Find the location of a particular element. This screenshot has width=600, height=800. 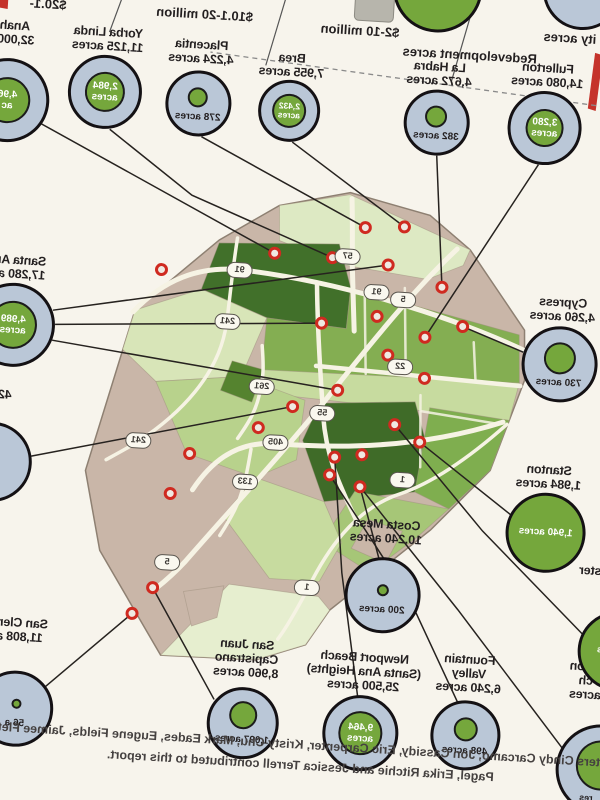

legend-swatch is located at coordinates (374, 11).